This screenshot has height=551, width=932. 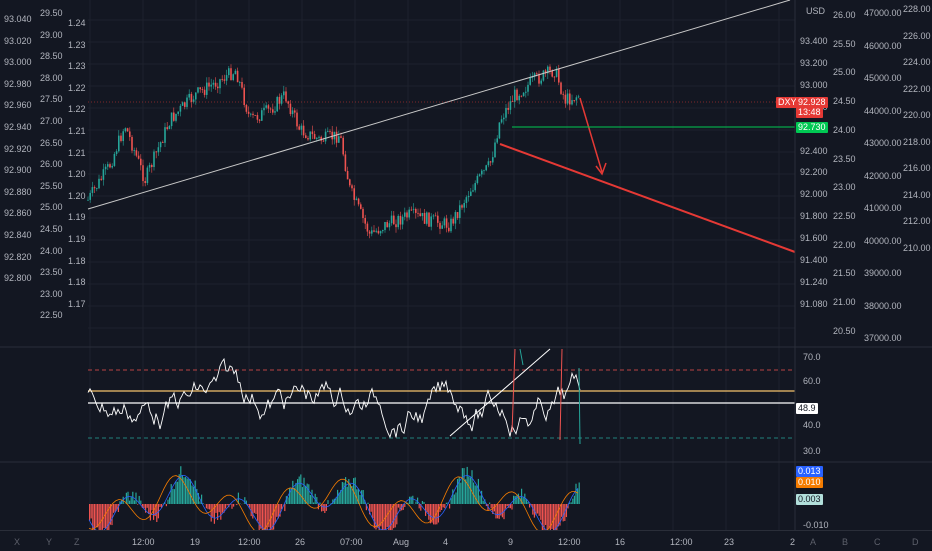 I want to click on trendline-red, so click(x=647, y=198).